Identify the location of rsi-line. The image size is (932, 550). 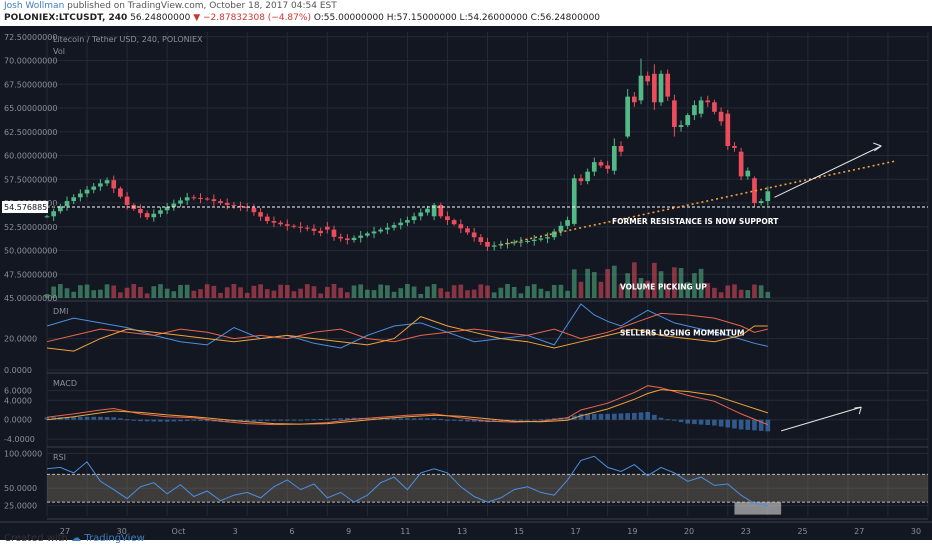
(407, 481).